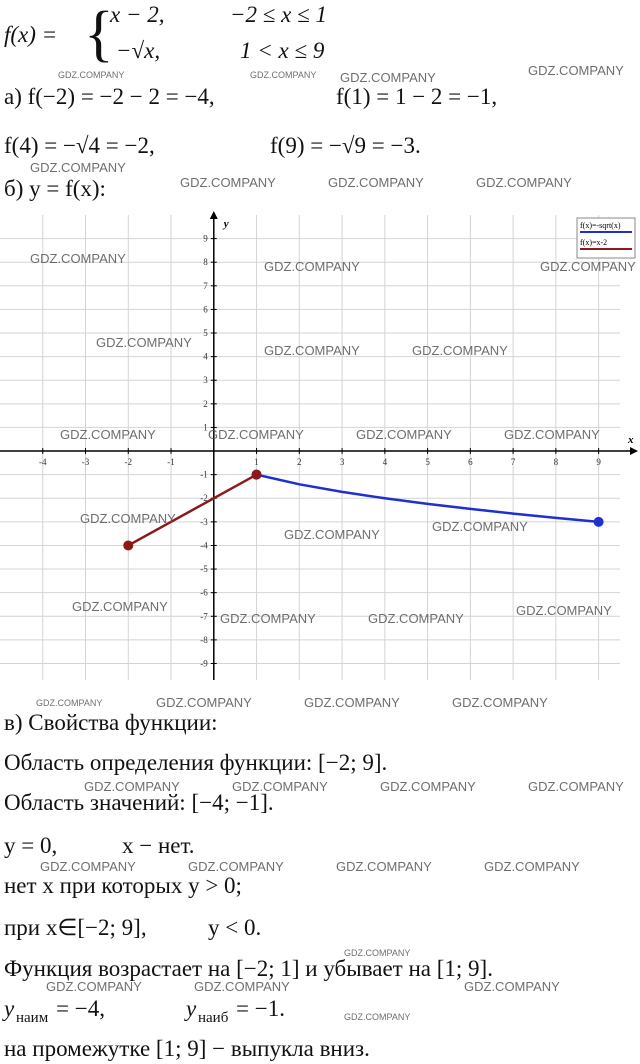  I want to click on y-tick-label: 9, so click(205, 239).